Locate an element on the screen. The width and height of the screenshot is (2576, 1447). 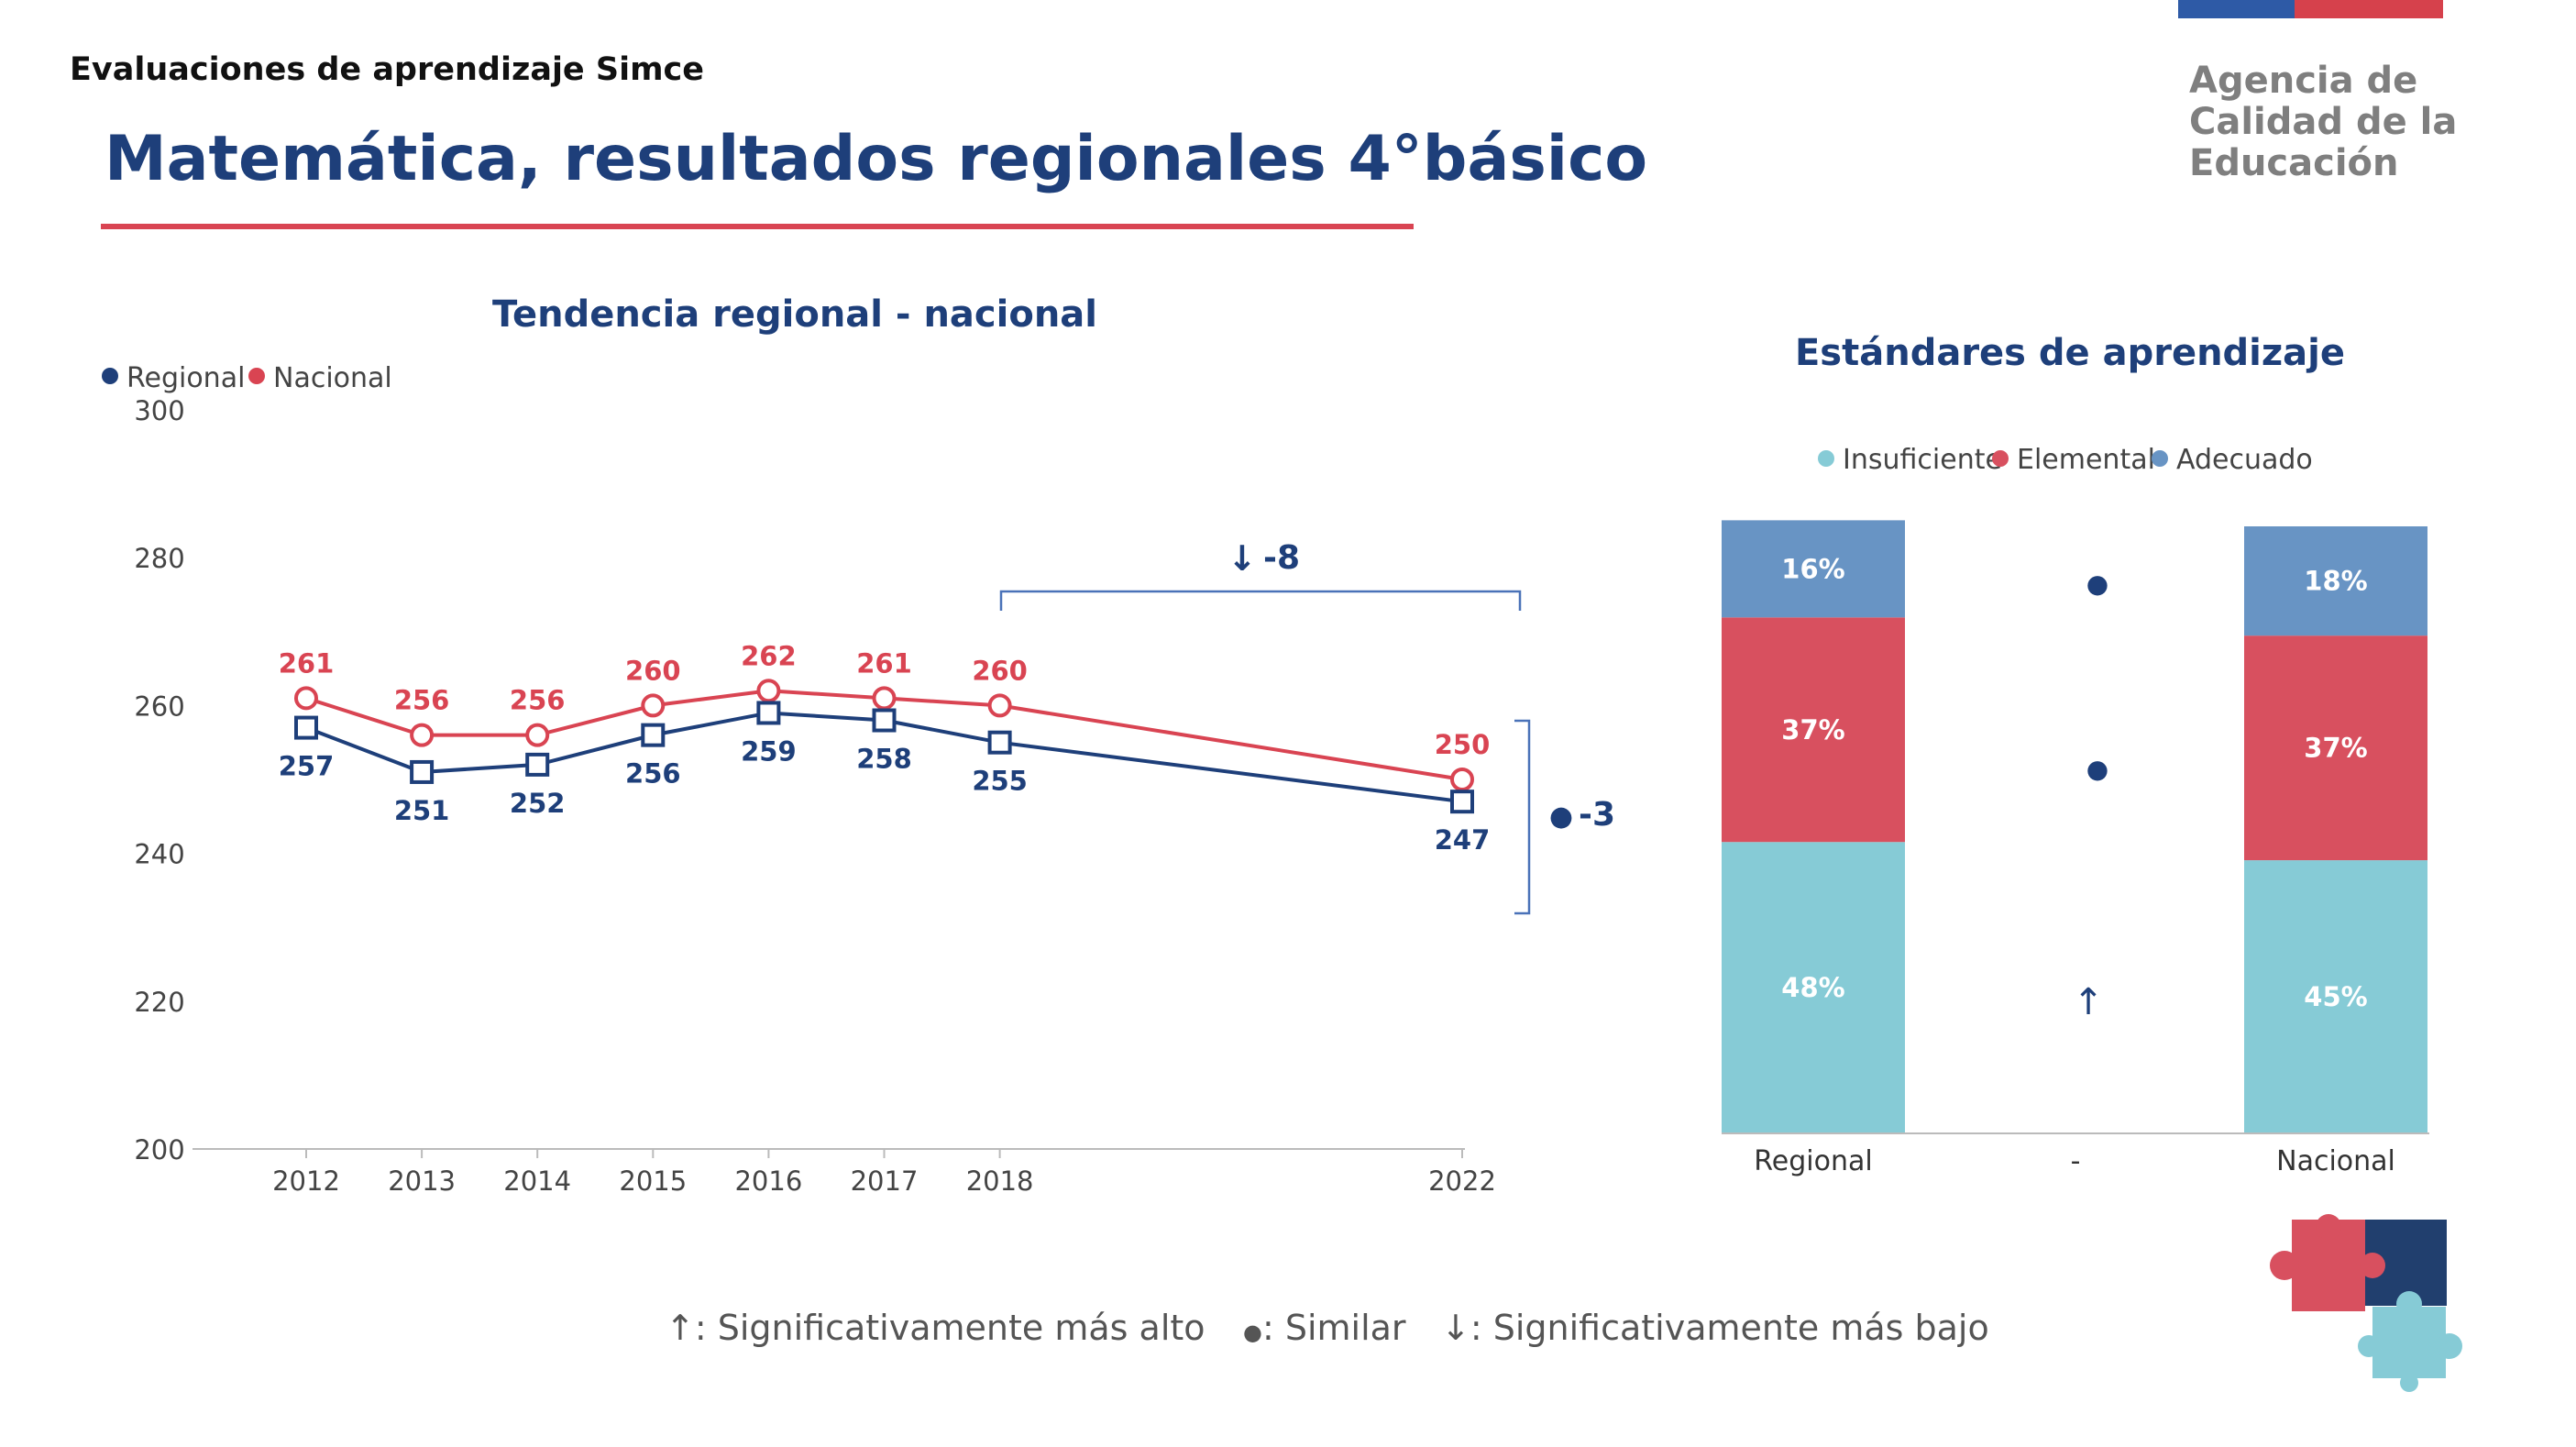
standards-legend: Insuficiente Elemental Adecuado is located at coordinates (2065, 460).